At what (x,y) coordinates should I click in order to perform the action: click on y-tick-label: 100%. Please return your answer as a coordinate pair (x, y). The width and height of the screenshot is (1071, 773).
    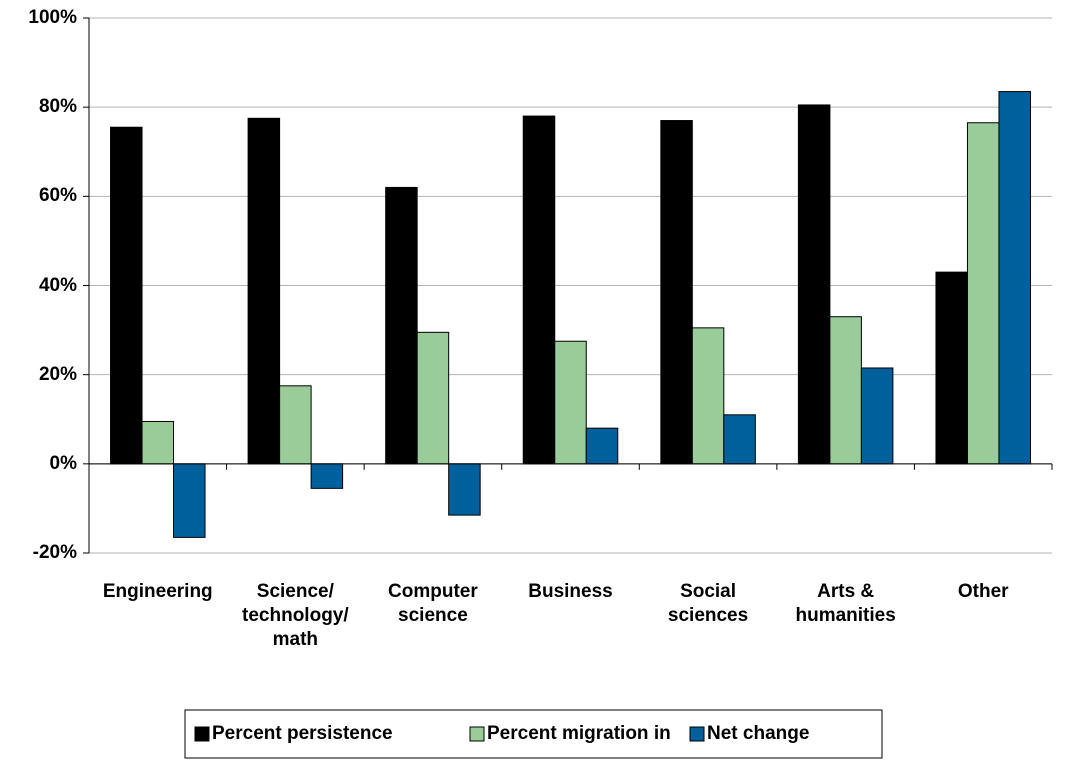
    Looking at the image, I should click on (52, 17).